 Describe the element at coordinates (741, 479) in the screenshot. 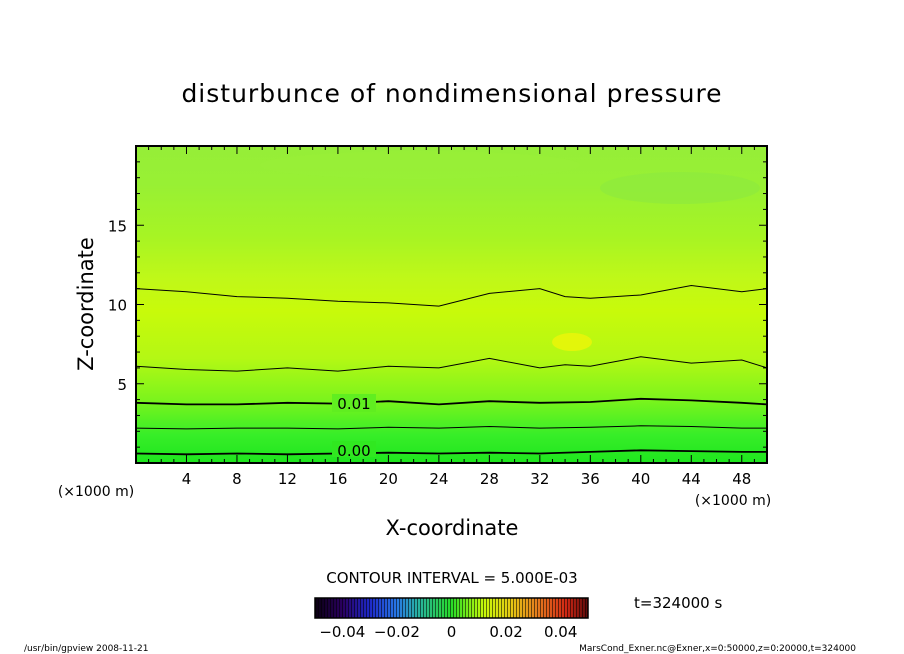

I see `x-tick-label: 48` at that location.